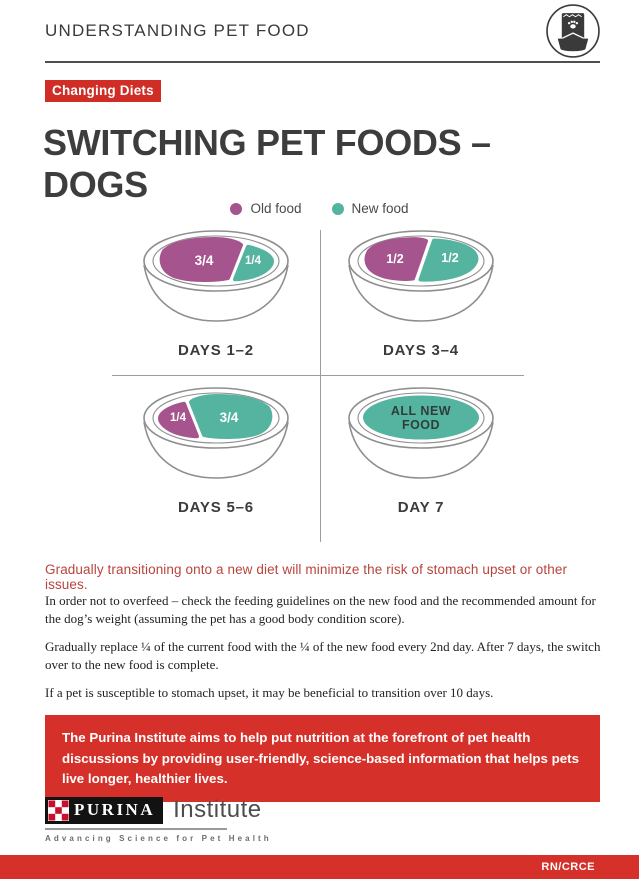  I want to click on old-fraction-label: 1/2, so click(394, 259).